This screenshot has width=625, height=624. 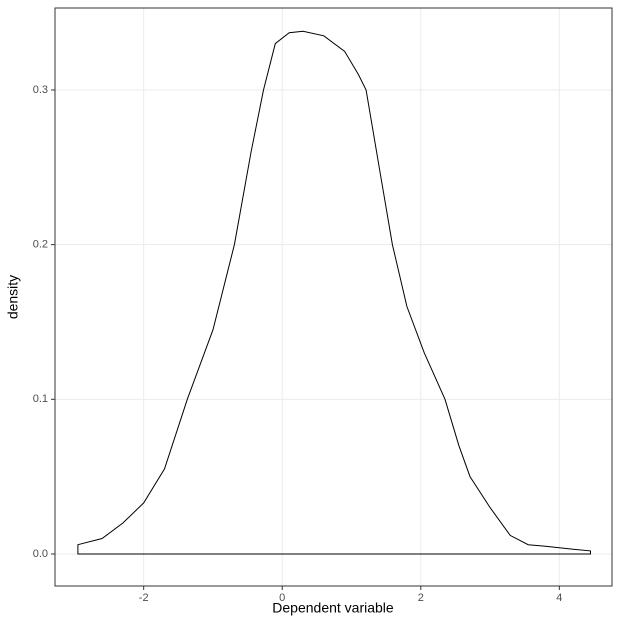 What do you see at coordinates (13, 297) in the screenshot?
I see `y-axis-title: density` at bounding box center [13, 297].